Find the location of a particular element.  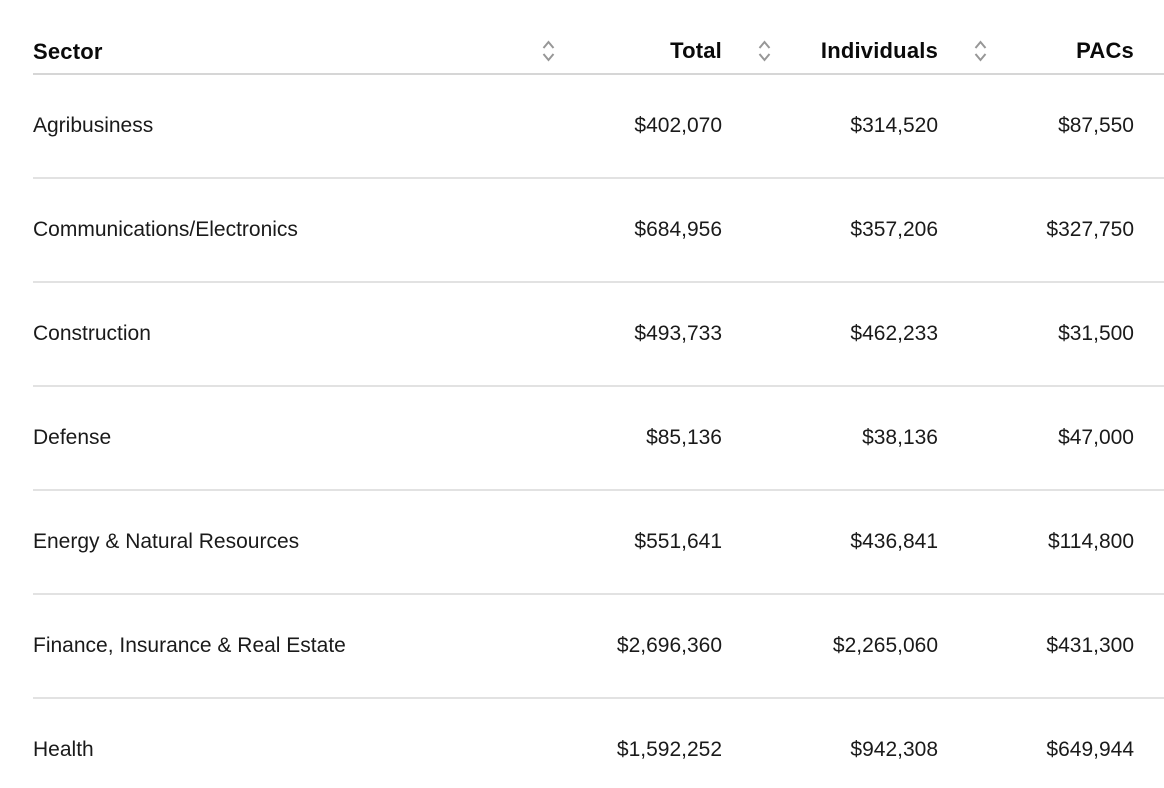

total-value: $1,592,252 is located at coordinates (669, 749).